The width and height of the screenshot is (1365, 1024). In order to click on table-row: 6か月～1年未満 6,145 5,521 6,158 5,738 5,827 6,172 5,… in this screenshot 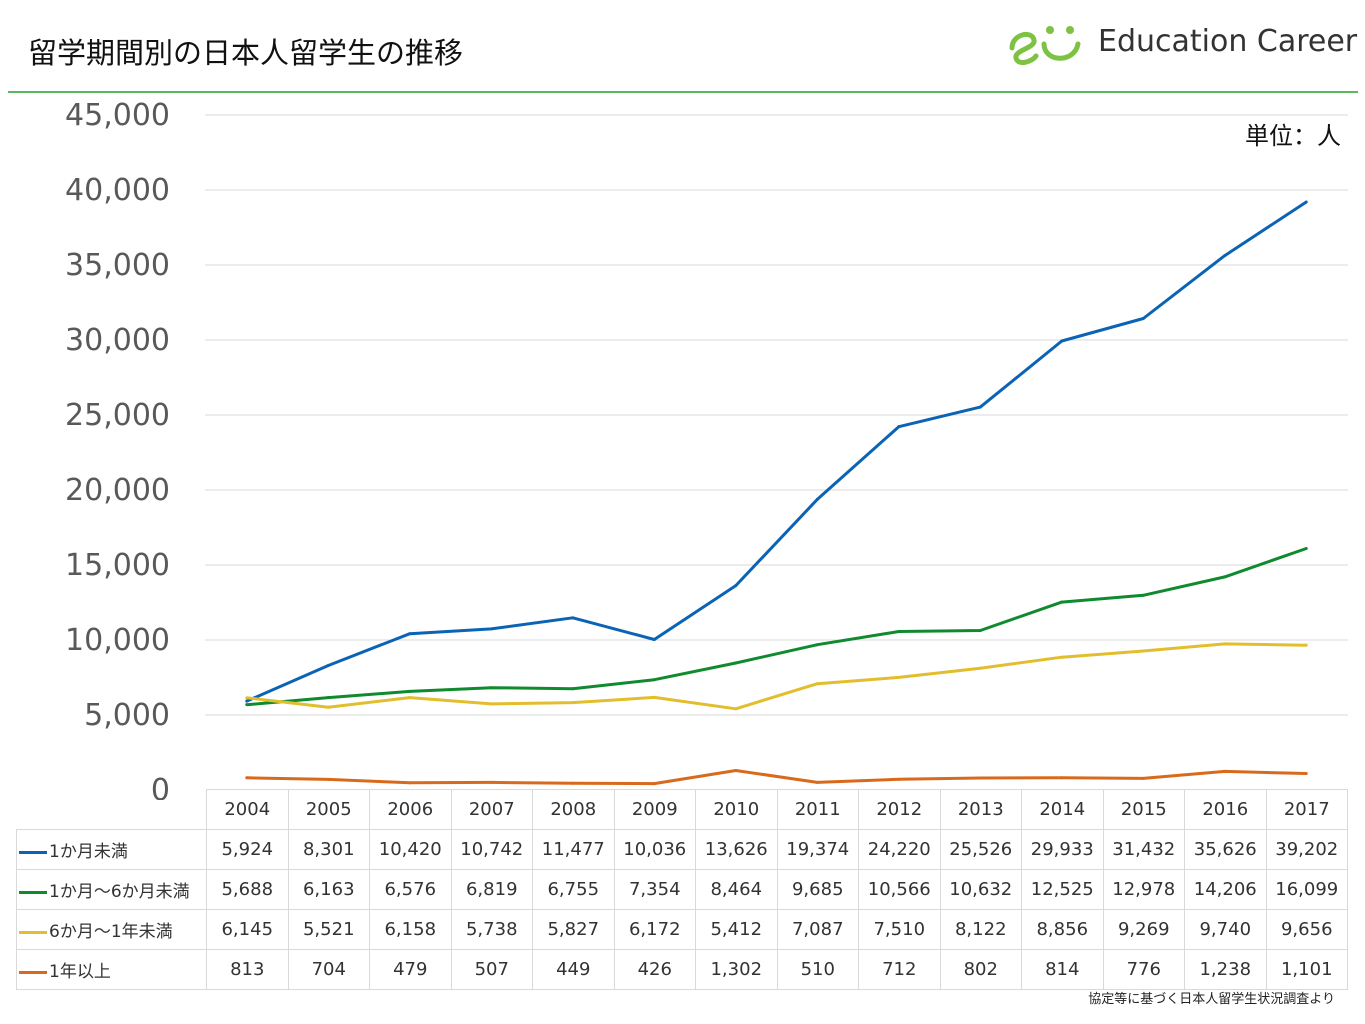, I will do `click(682, 929)`.